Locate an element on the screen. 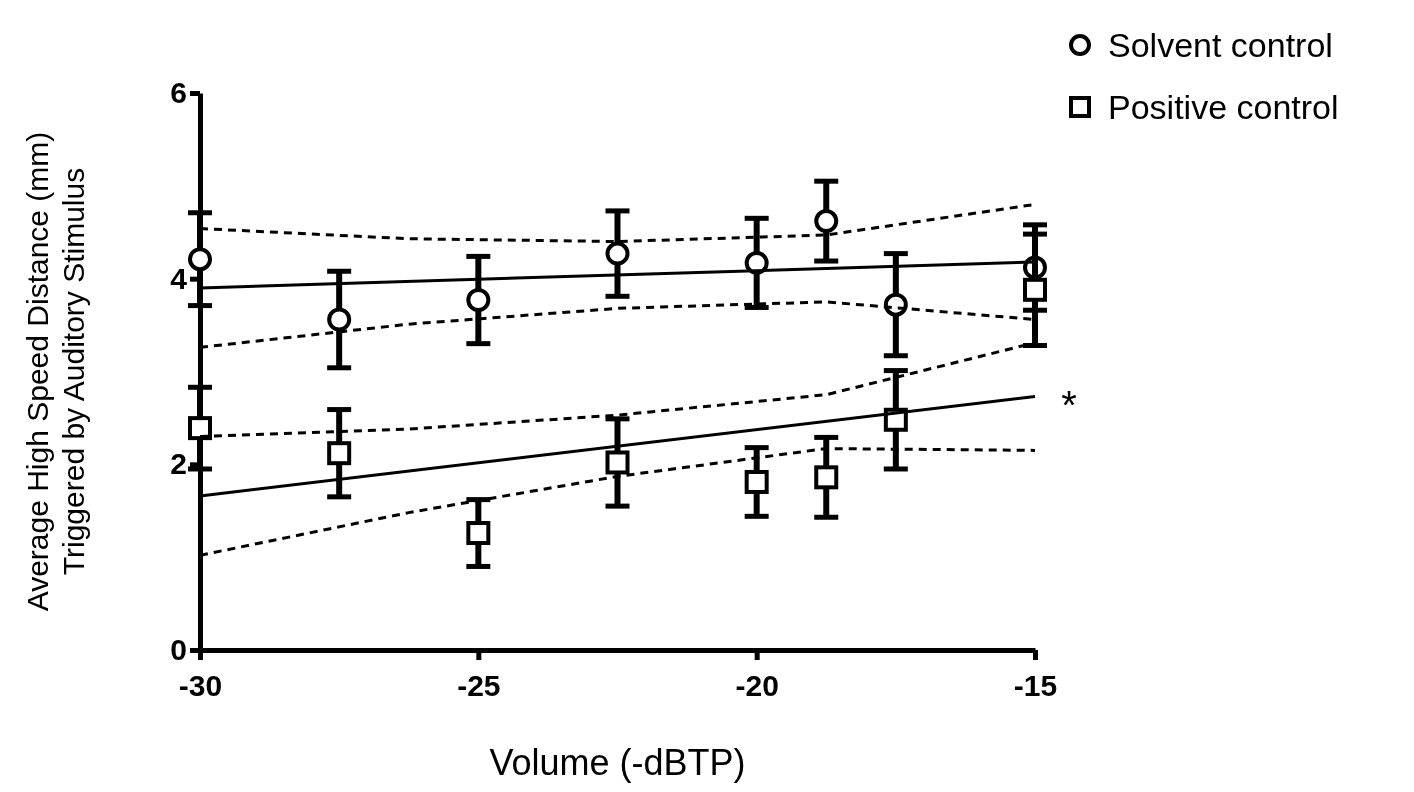 The image size is (1414, 792). x-tick-label: -15 is located at coordinates (1035, 685).